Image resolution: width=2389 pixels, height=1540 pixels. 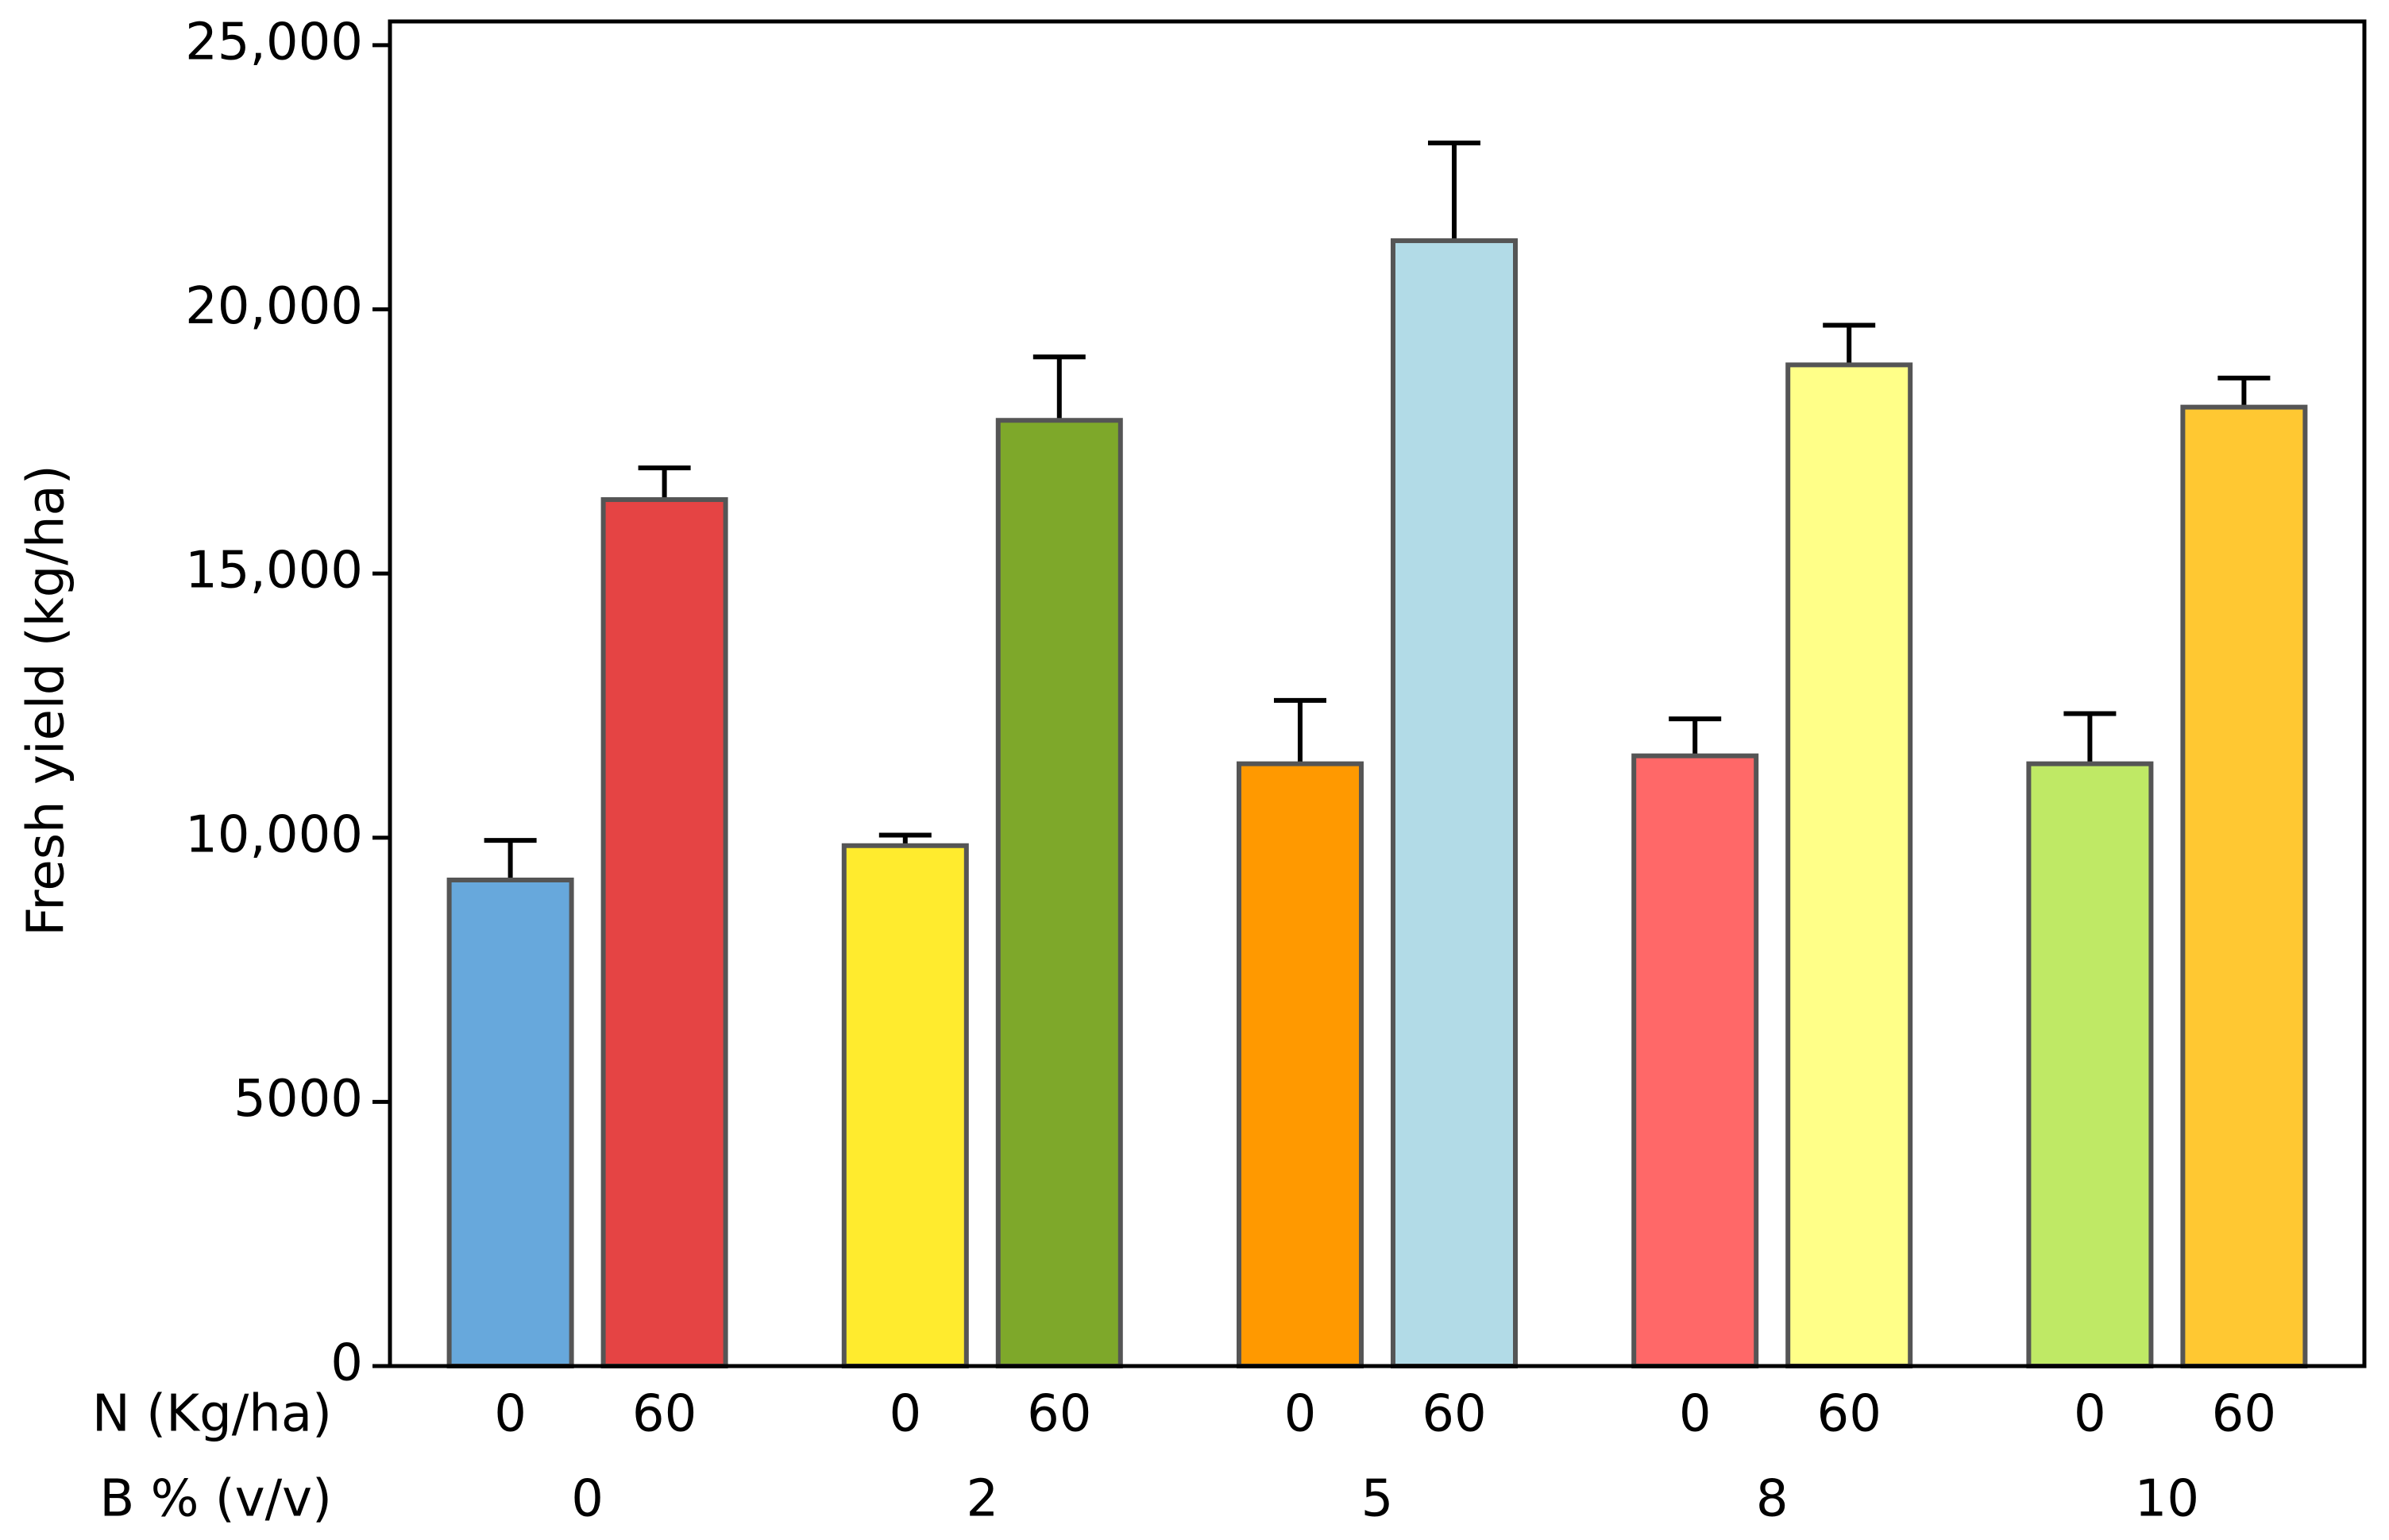 What do you see at coordinates (1773, 1499) in the screenshot?
I see `group-label: 8` at bounding box center [1773, 1499].